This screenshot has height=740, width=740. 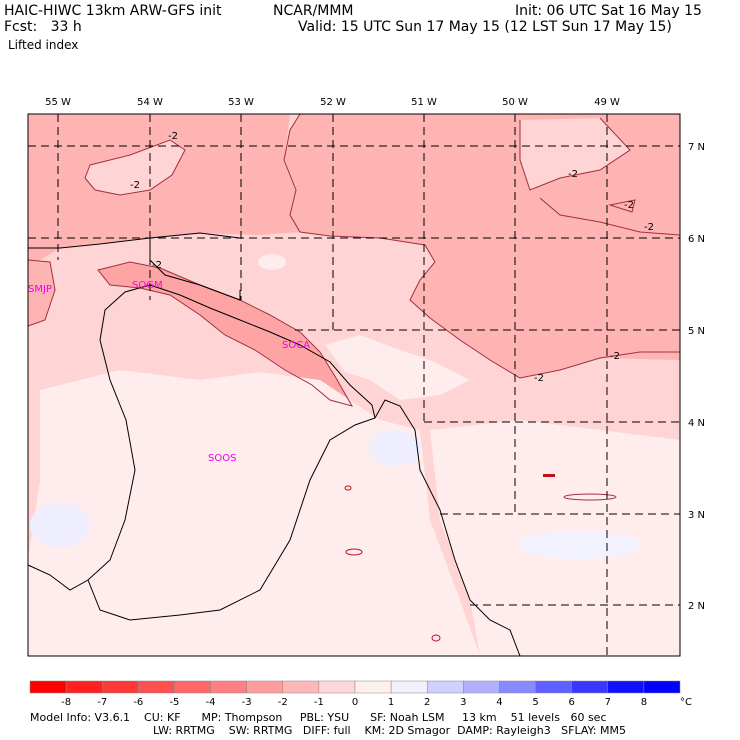 I want to click on li-central-light, so click(x=397, y=367).